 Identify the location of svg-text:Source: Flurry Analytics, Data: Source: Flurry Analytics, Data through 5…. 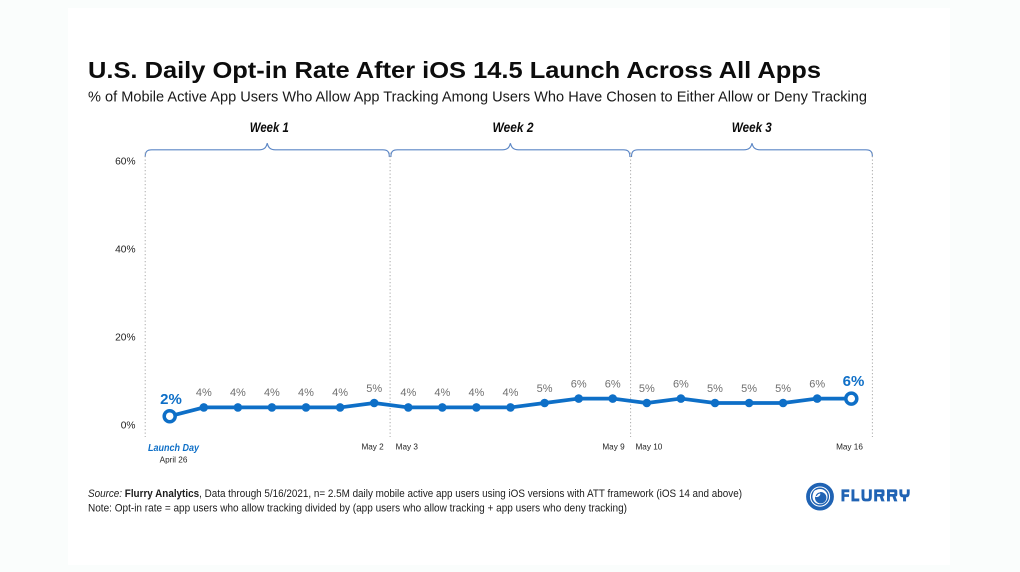
(415, 494).